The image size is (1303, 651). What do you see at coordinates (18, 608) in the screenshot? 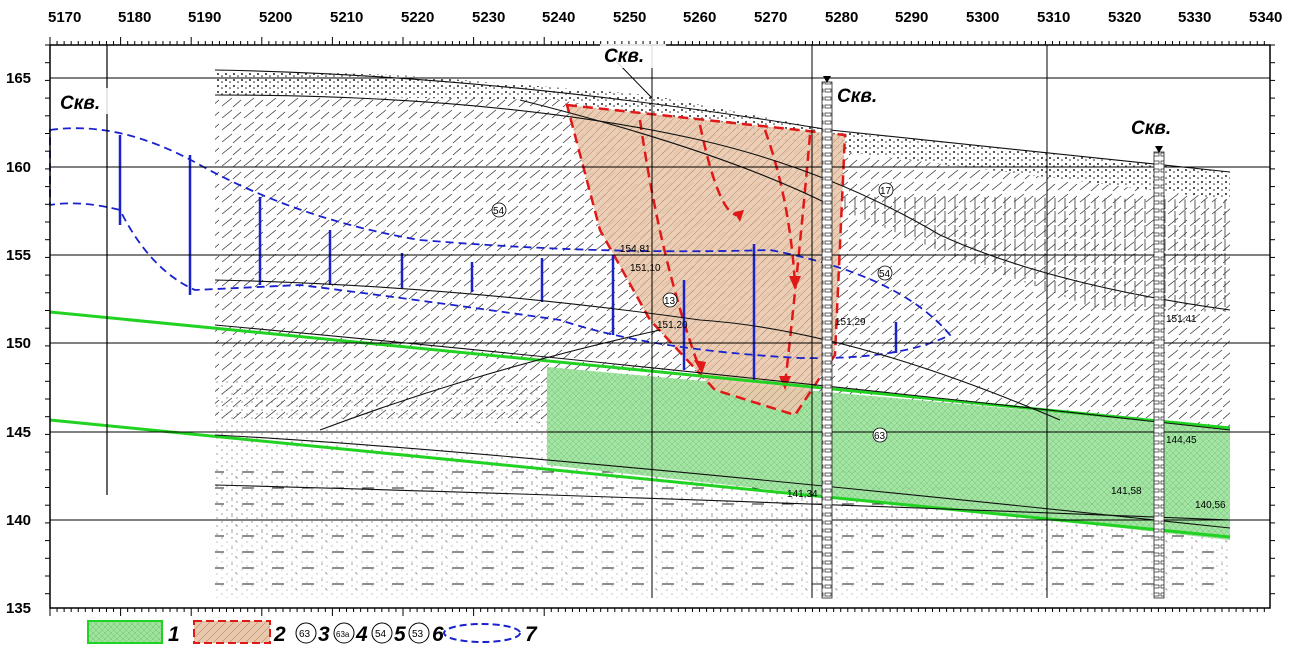
I see `y-tick-label: 135` at bounding box center [18, 608].